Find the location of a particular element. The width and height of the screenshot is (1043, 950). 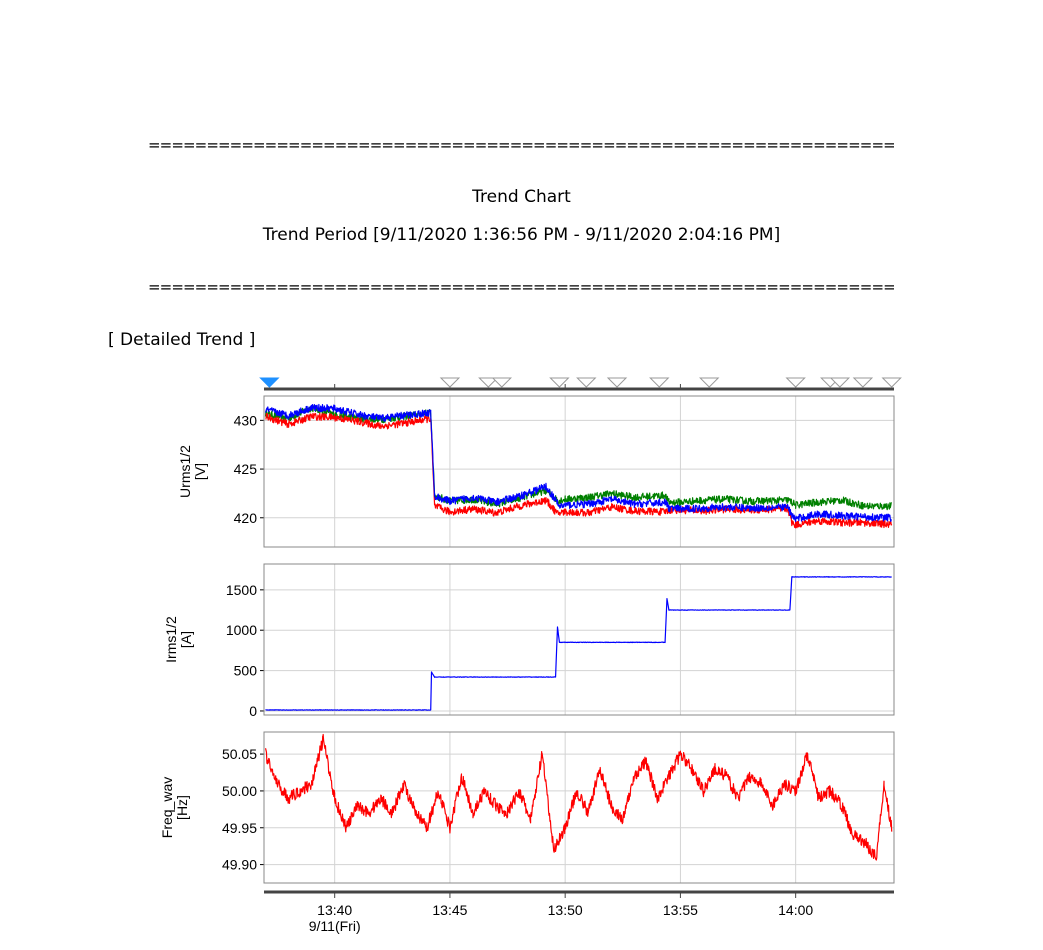

irms-series-line is located at coordinates (578, 643).